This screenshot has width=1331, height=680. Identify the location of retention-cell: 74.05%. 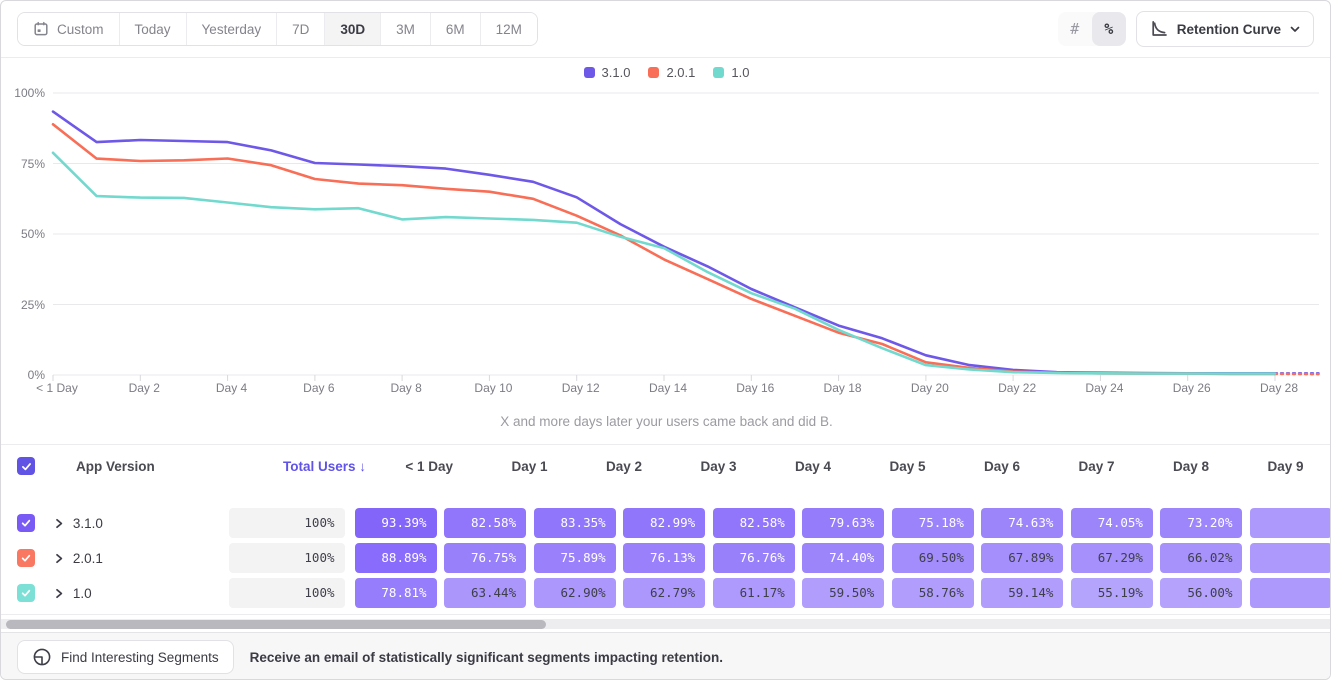
(1111, 523).